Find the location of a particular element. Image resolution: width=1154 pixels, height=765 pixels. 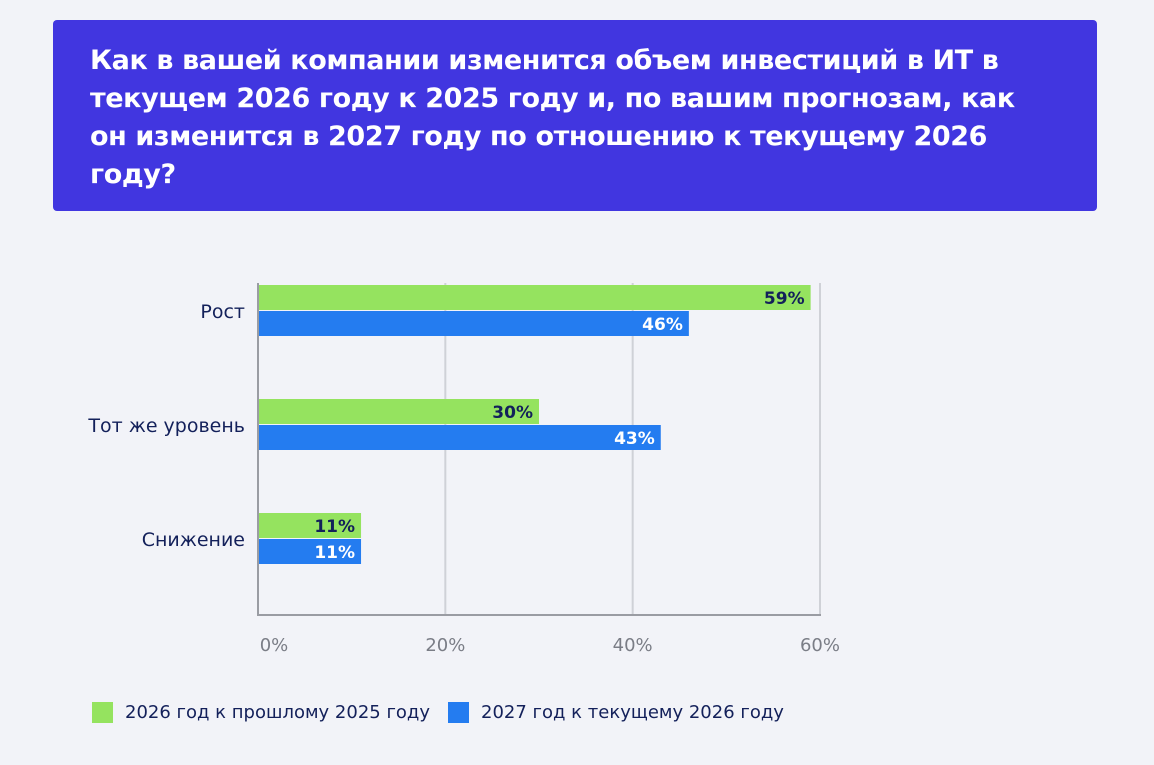

legend-swatch-2027 is located at coordinates (459, 712).